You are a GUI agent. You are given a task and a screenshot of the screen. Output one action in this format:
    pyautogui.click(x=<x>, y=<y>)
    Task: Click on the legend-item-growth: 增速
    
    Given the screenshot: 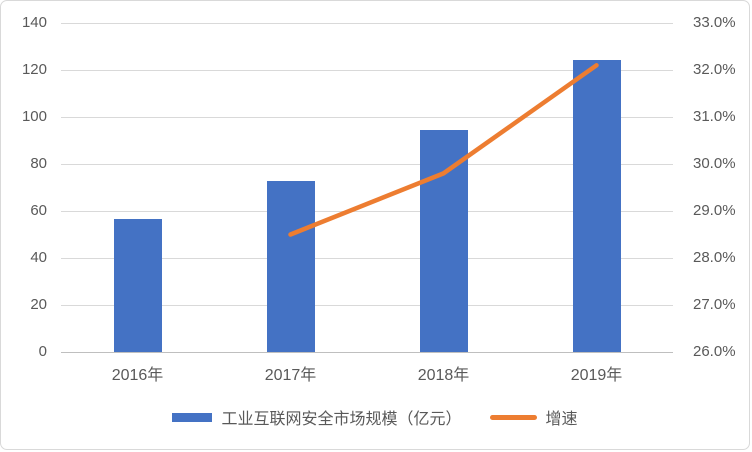 What is the action you would take?
    pyautogui.click(x=533, y=417)
    